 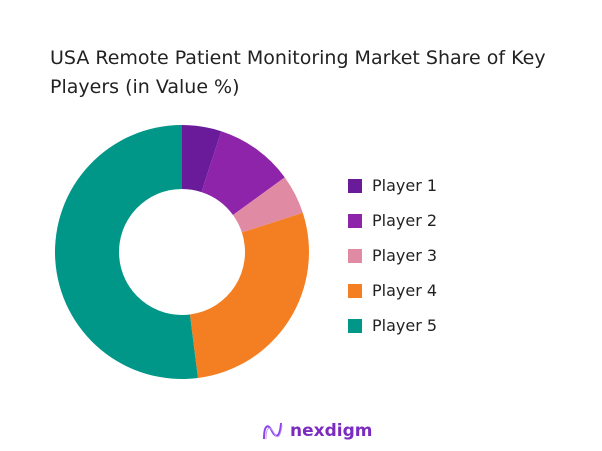 I want to click on legend-item: Player 5, so click(x=392, y=325).